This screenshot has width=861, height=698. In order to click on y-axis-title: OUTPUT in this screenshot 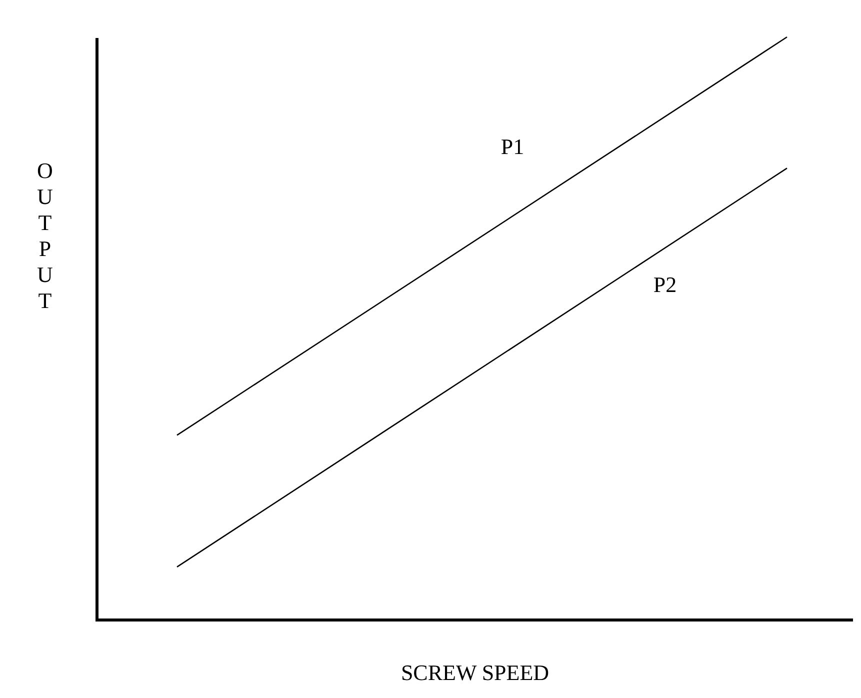, I will do `click(45, 235)`.